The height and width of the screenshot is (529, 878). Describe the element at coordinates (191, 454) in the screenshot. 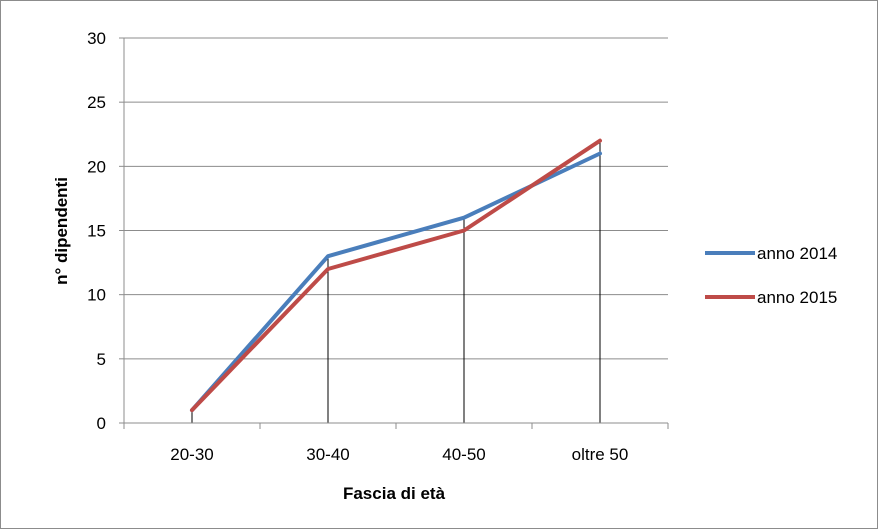

I see `x-tick-label-1: 20-30` at that location.